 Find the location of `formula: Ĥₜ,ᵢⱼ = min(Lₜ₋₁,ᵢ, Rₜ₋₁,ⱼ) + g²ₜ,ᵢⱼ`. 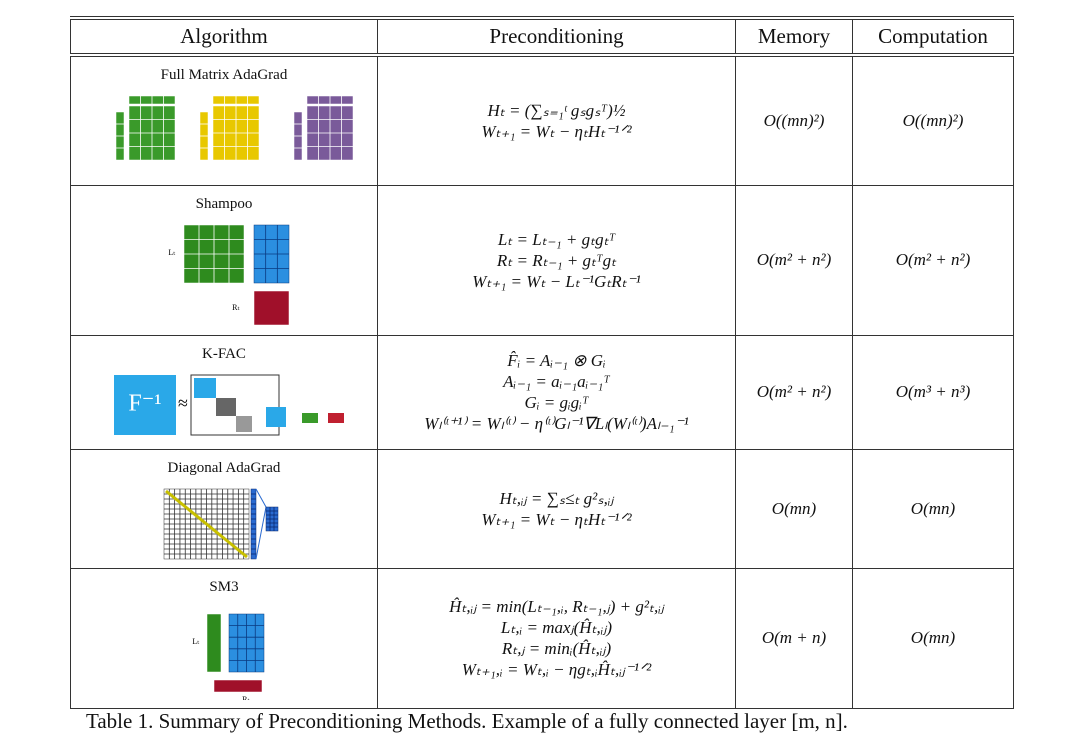

formula: Ĥₜ,ᵢⱼ = min(Lₜ₋₁,ᵢ, Rₜ₋₁,ⱼ) + g²ₜ,ᵢⱼ is located at coordinates (556, 606).